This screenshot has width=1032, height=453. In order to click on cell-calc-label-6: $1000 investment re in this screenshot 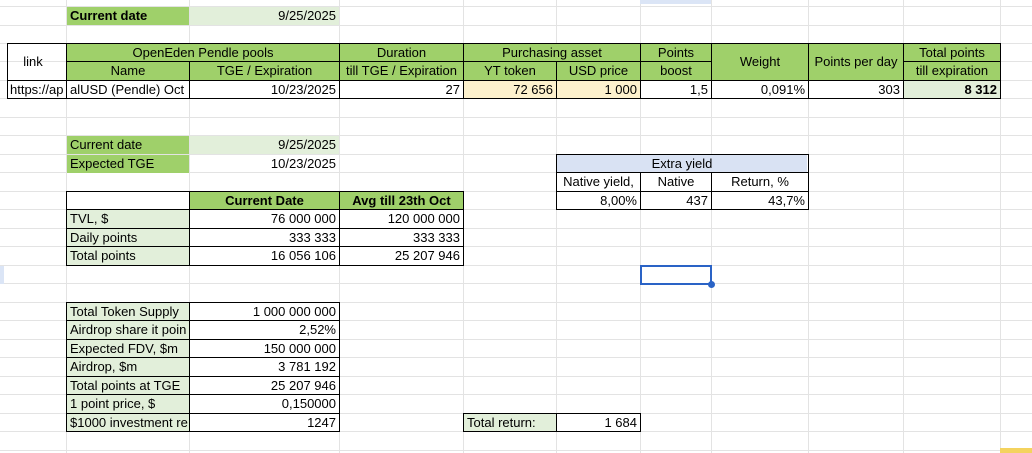, I will do `click(128, 423)`.